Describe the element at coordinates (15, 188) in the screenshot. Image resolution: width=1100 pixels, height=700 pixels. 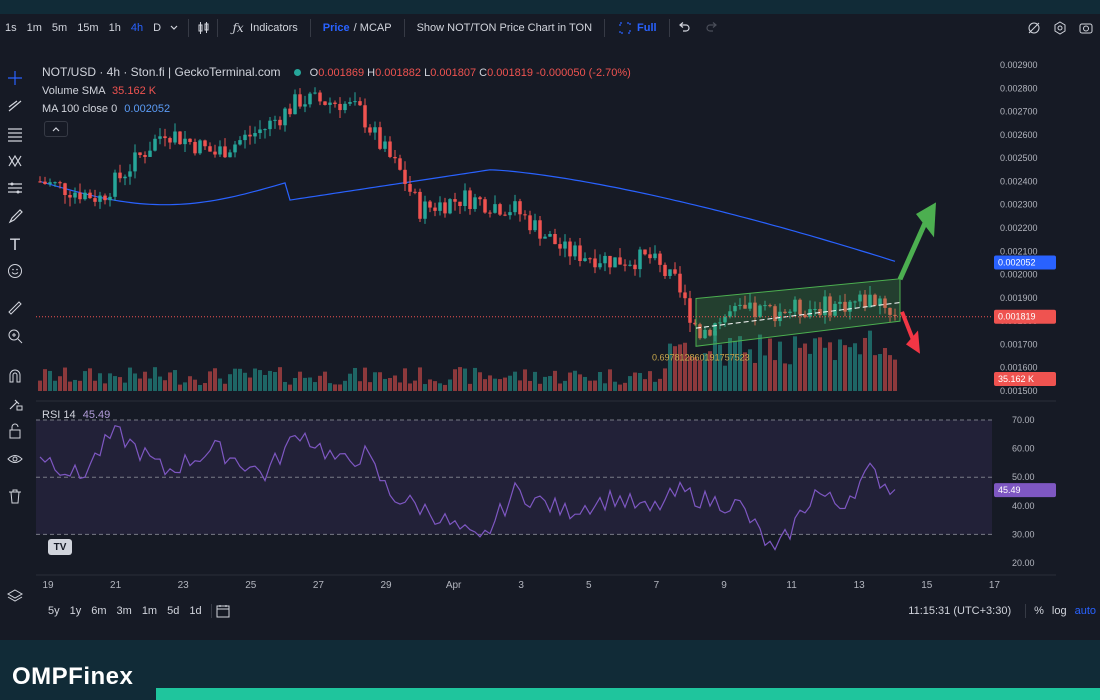
I see `projection-icon` at that location.